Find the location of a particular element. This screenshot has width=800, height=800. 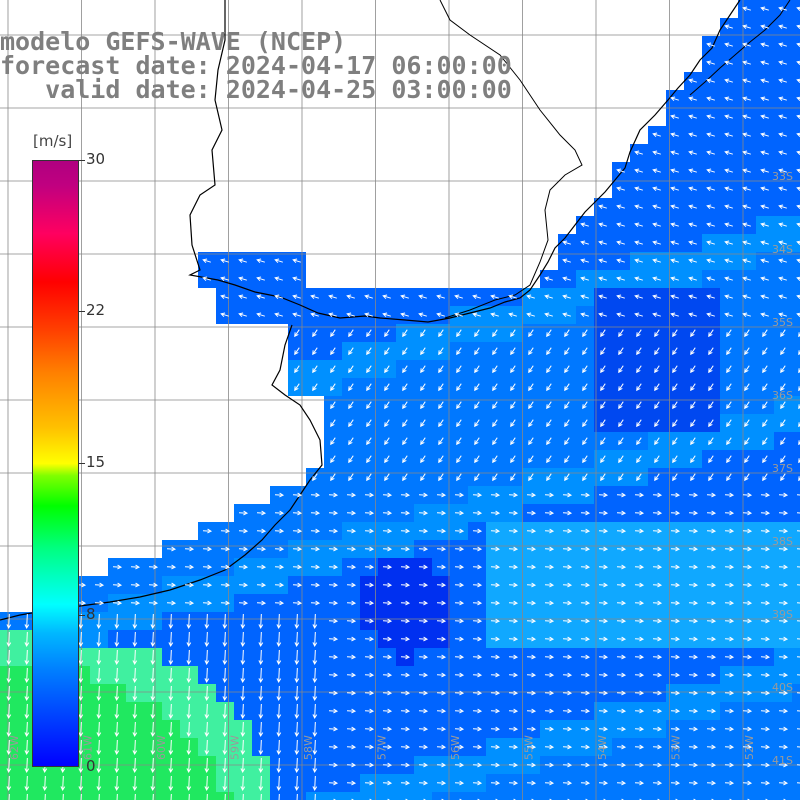

forecast-date: forecast date: 2024-04-17 06:00:00 is located at coordinates (256, 65).